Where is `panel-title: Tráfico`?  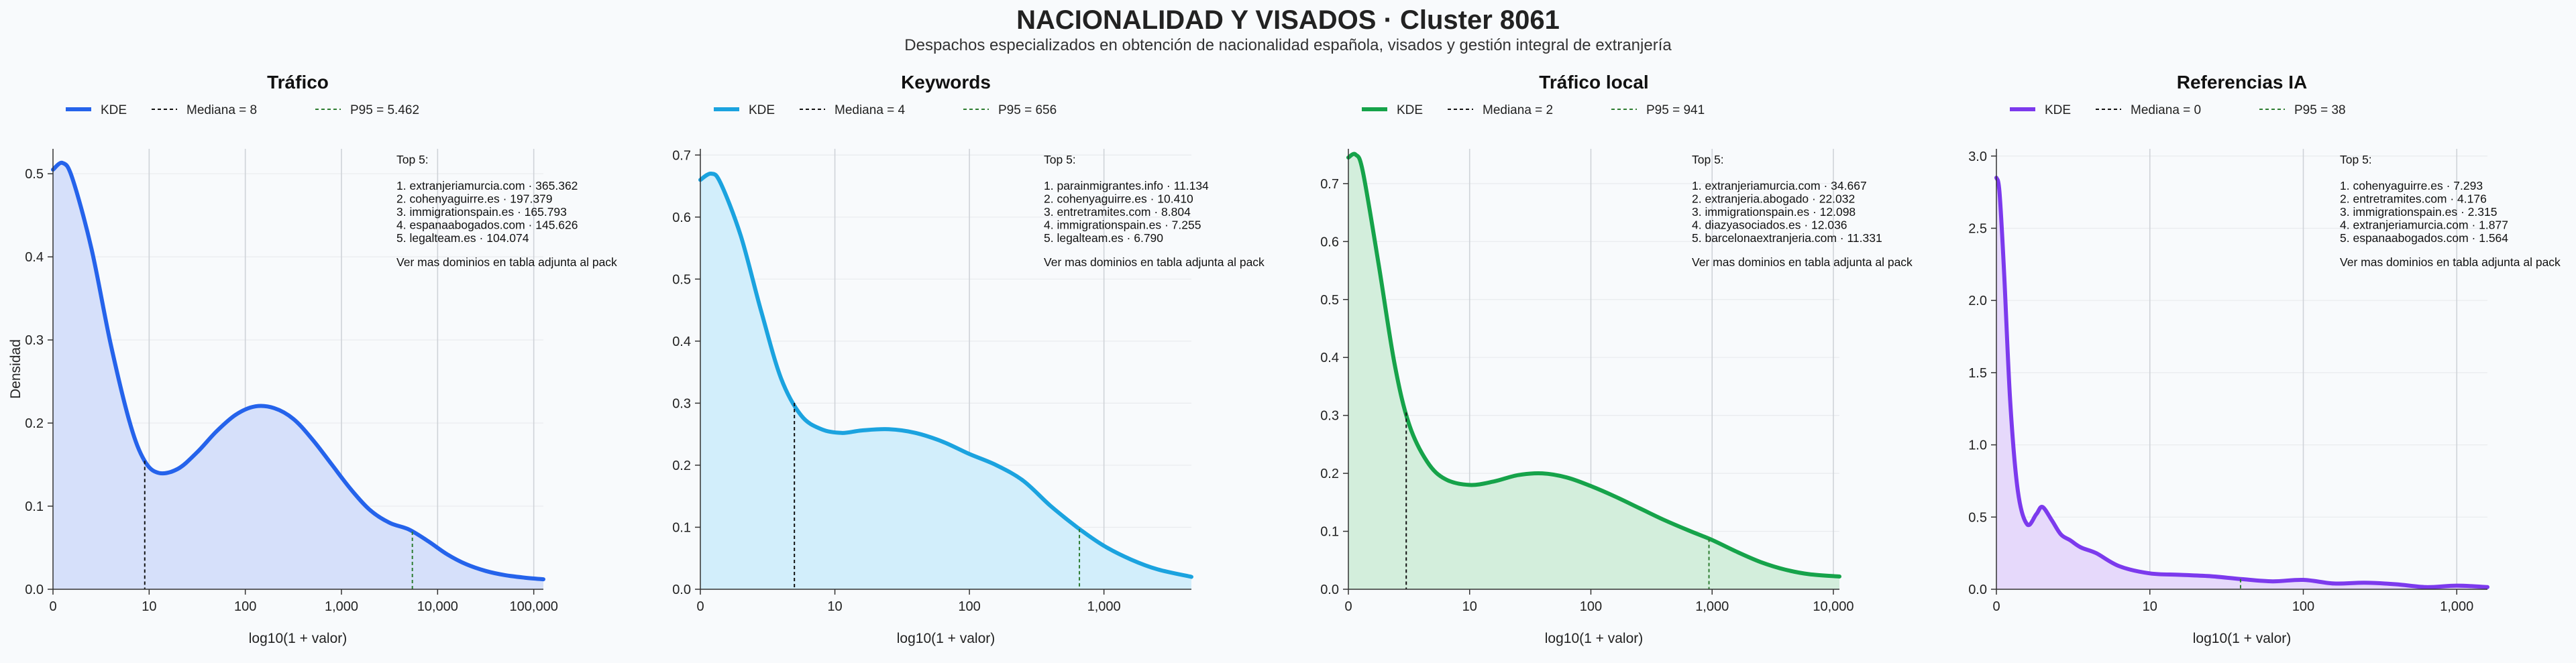
panel-title: Tráfico is located at coordinates (298, 82).